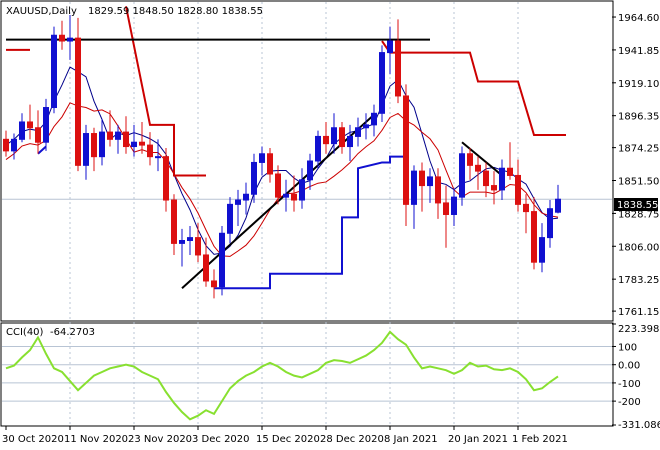 The image size is (660, 450). I want to click on y-tick-label: 1919.10, so click(638, 84).